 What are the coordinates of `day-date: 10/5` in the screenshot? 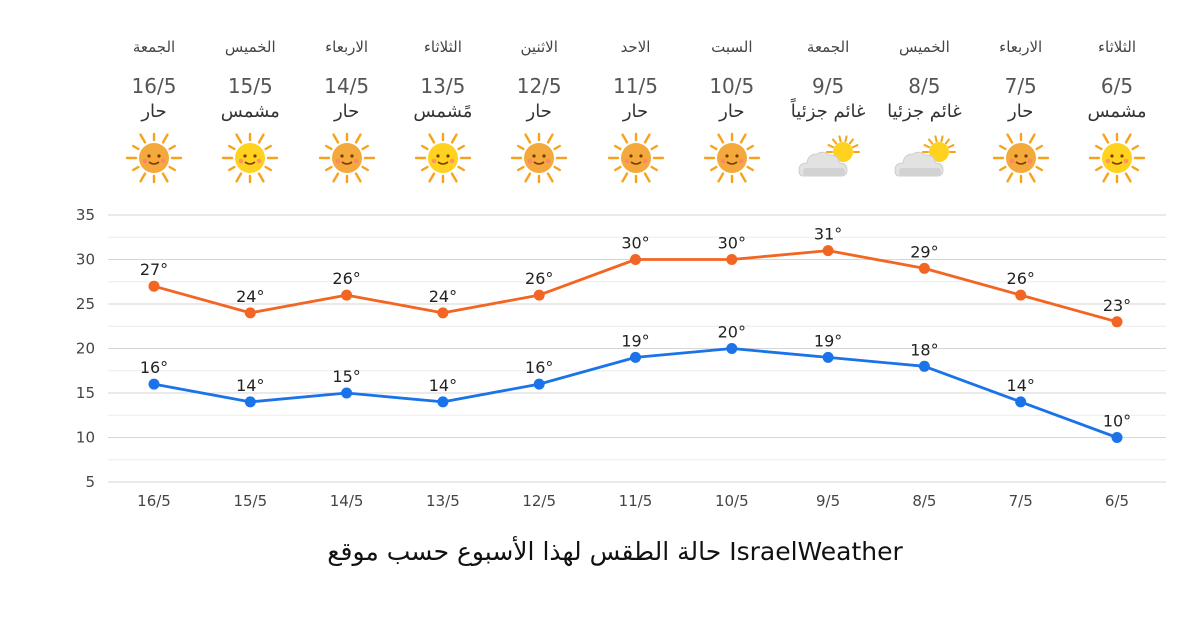 It's located at (732, 86).